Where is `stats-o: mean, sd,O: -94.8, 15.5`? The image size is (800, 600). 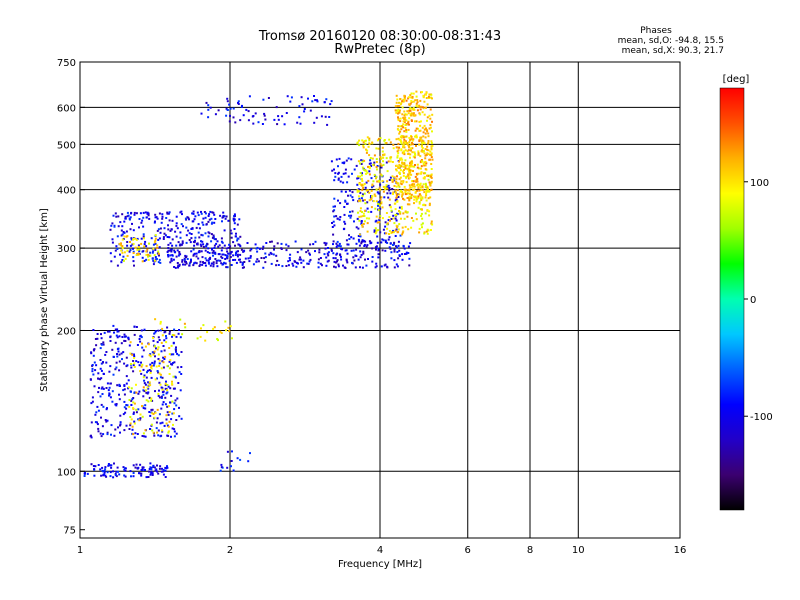 stats-o: mean, sd,O: -94.8, 15.5 is located at coordinates (671, 41).